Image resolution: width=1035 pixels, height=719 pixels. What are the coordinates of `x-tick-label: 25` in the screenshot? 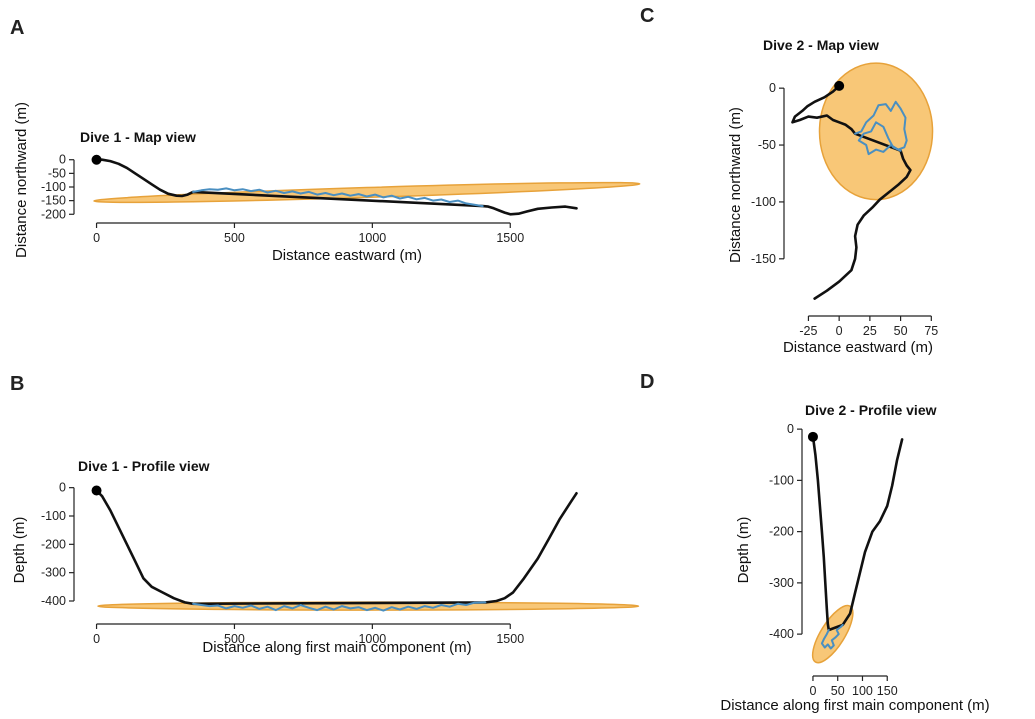 It's located at (870, 331).